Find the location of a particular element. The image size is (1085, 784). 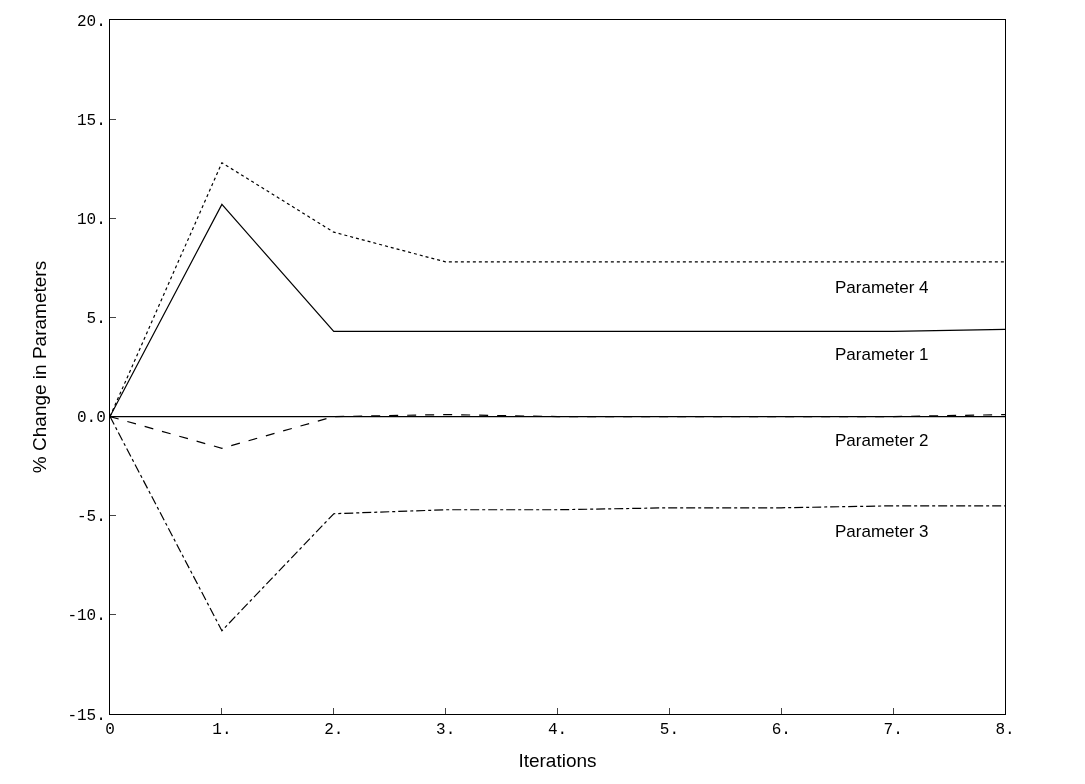

y-axis-title: % Change in Parameters is located at coordinates (40, 367).